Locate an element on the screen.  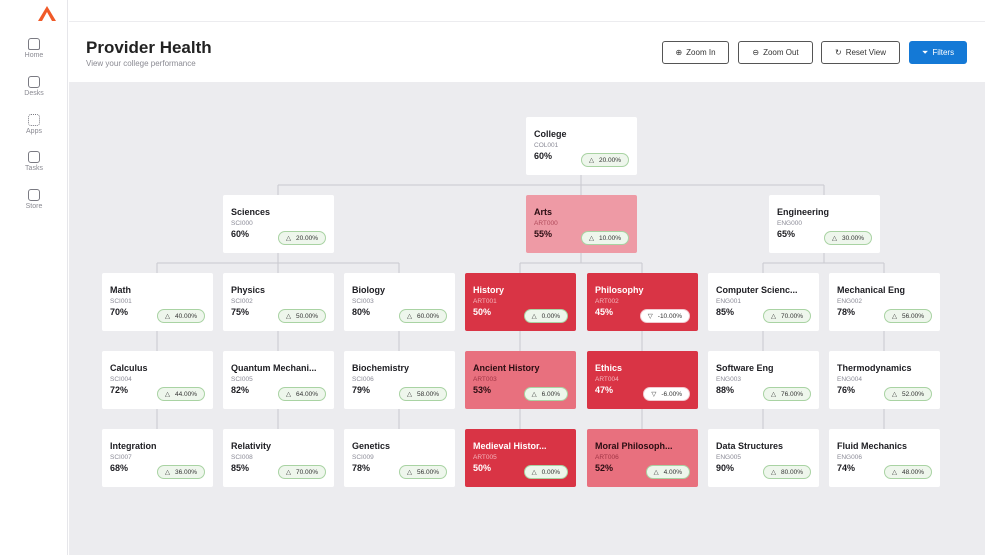
change-badge: △ 48.00% is located at coordinates (907, 472).